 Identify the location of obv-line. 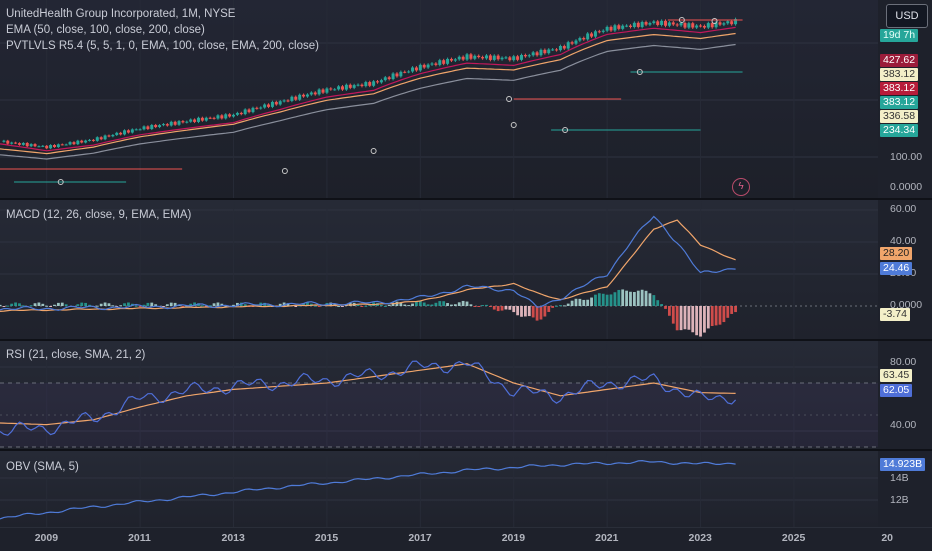
(368, 489).